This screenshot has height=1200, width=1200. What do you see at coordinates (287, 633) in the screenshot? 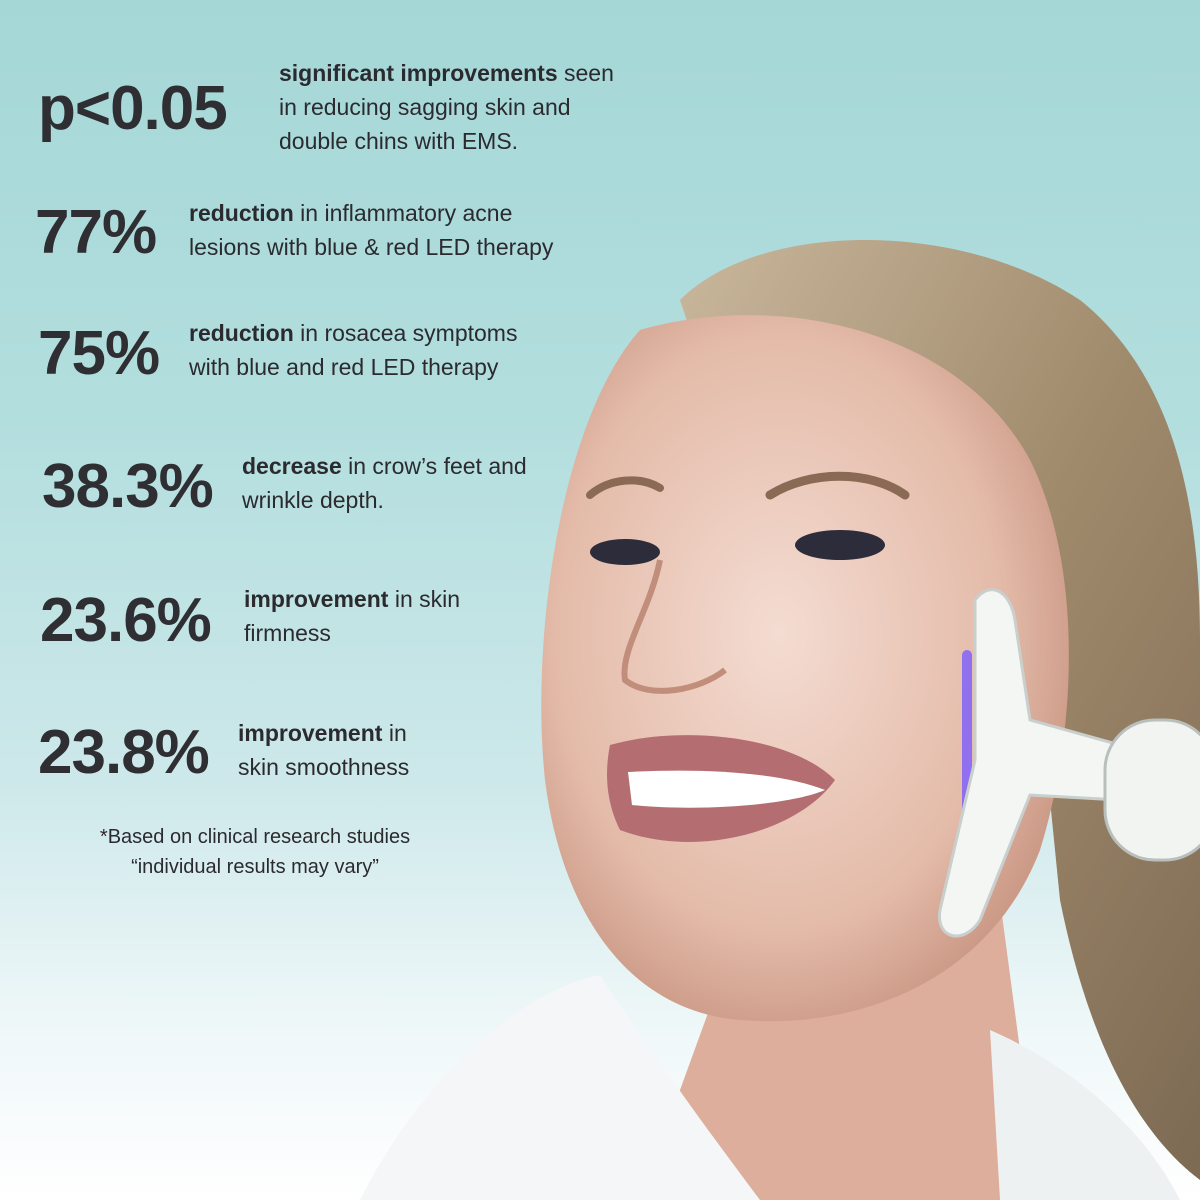
I see `stat-desc-line: firmness` at bounding box center [287, 633].